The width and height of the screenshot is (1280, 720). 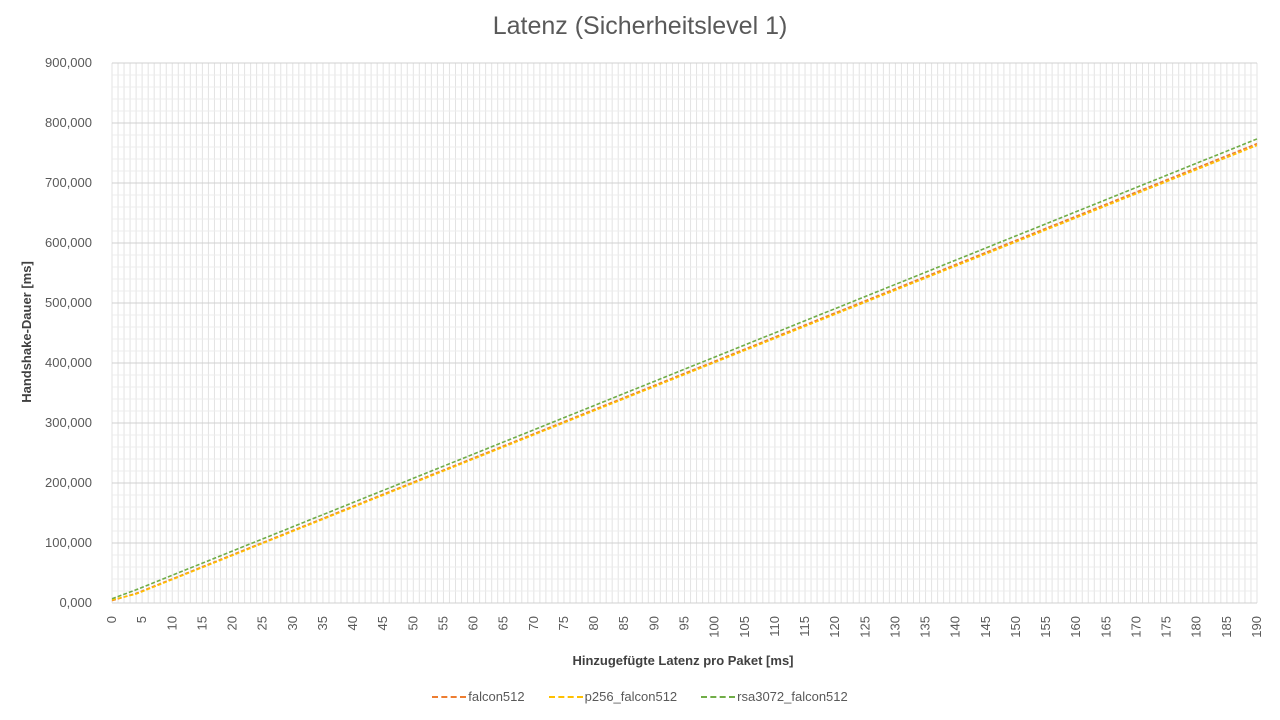 What do you see at coordinates (292, 623) in the screenshot?
I see `x-tick-label: 30` at bounding box center [292, 623].